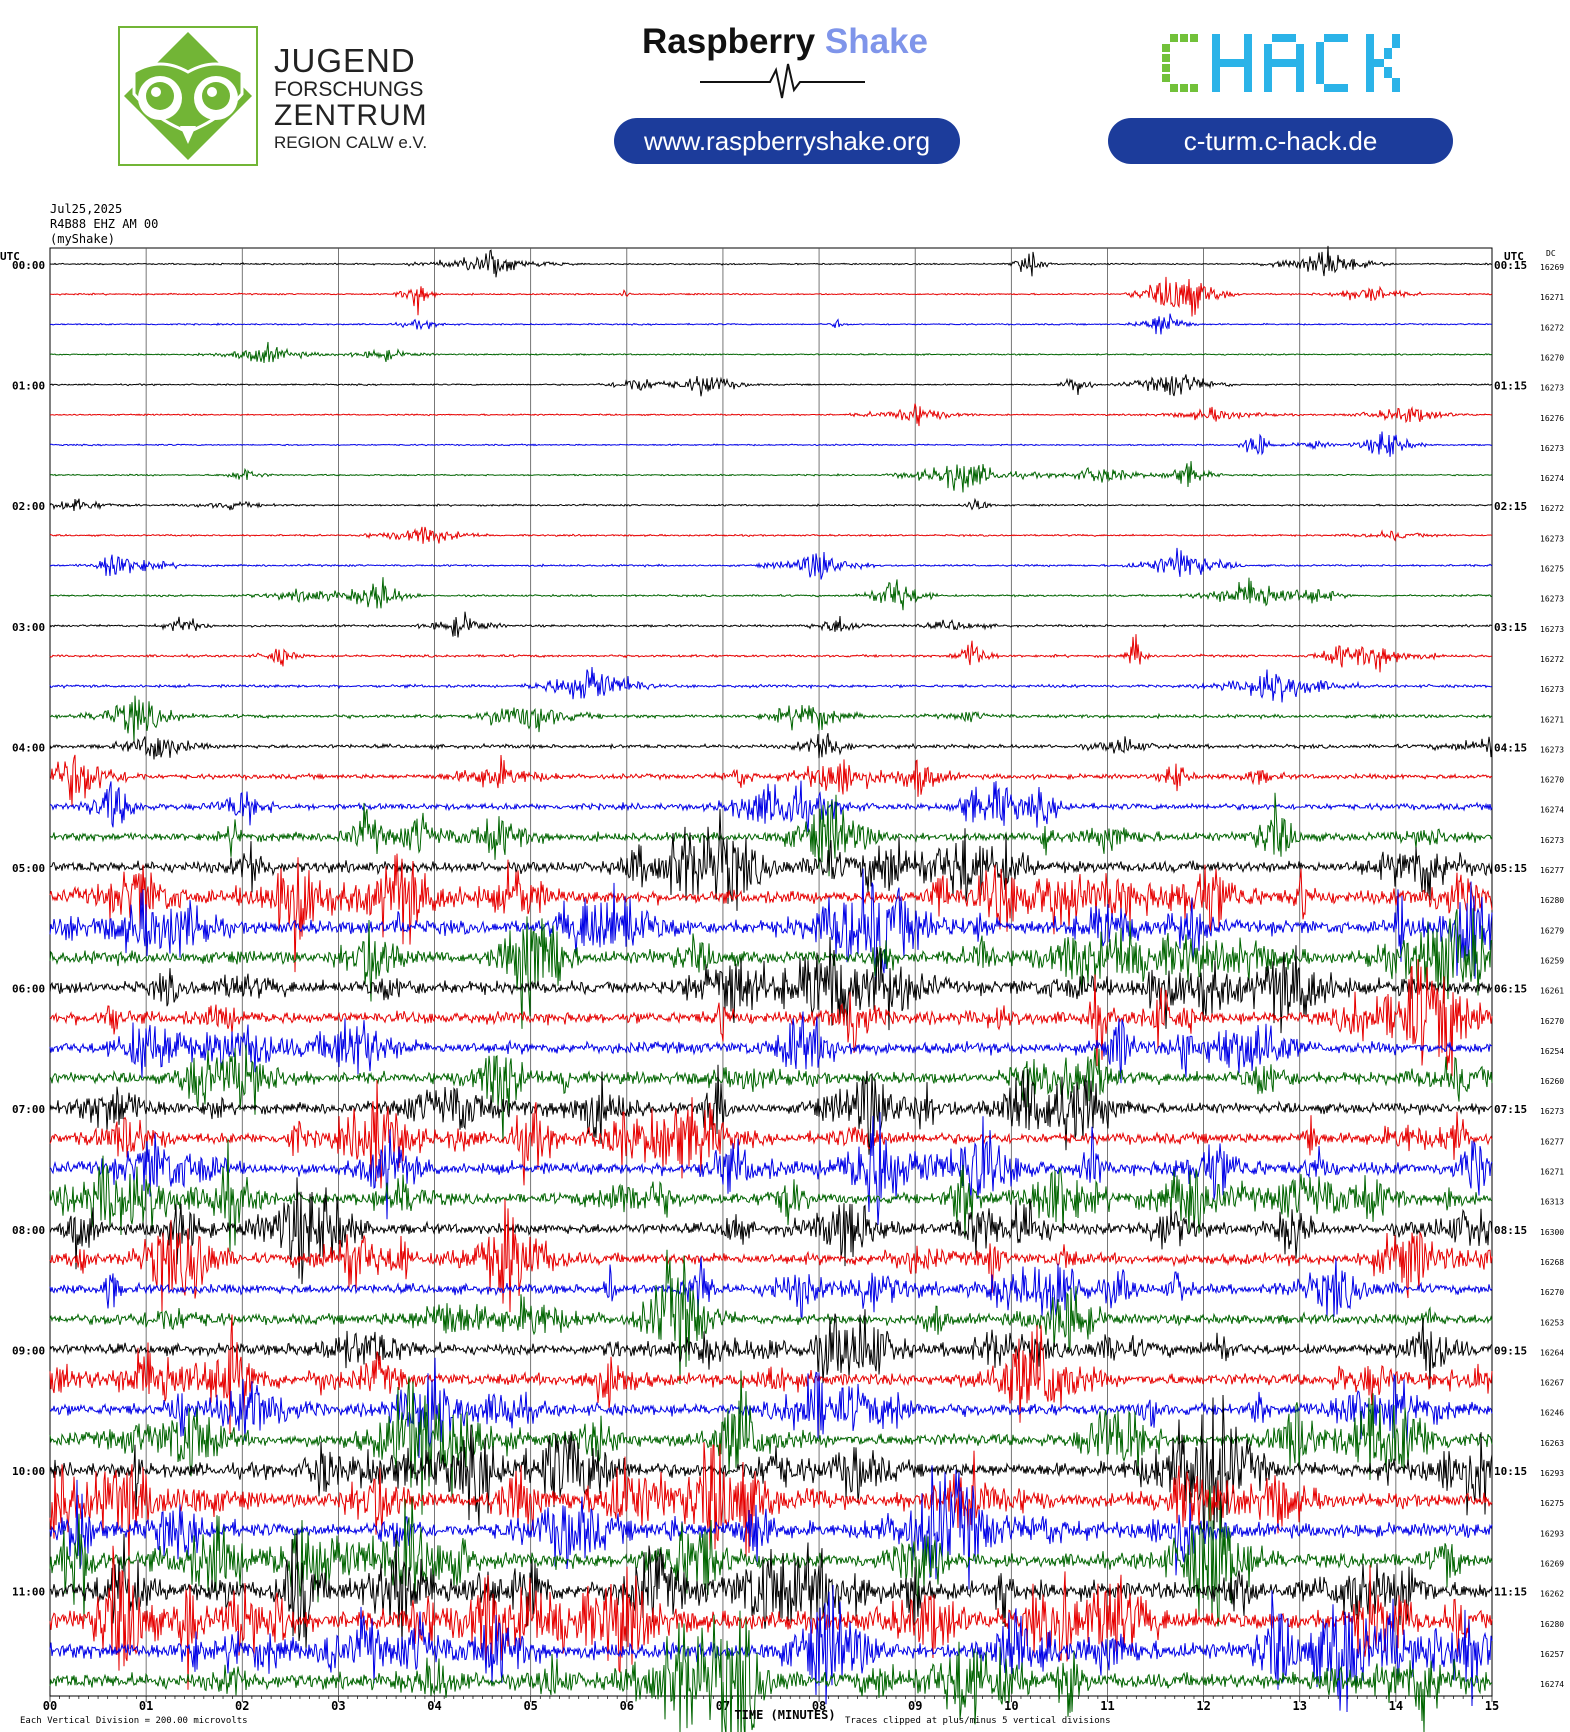  I want to click on x-tick-label: 15, so click(1492, 1706).